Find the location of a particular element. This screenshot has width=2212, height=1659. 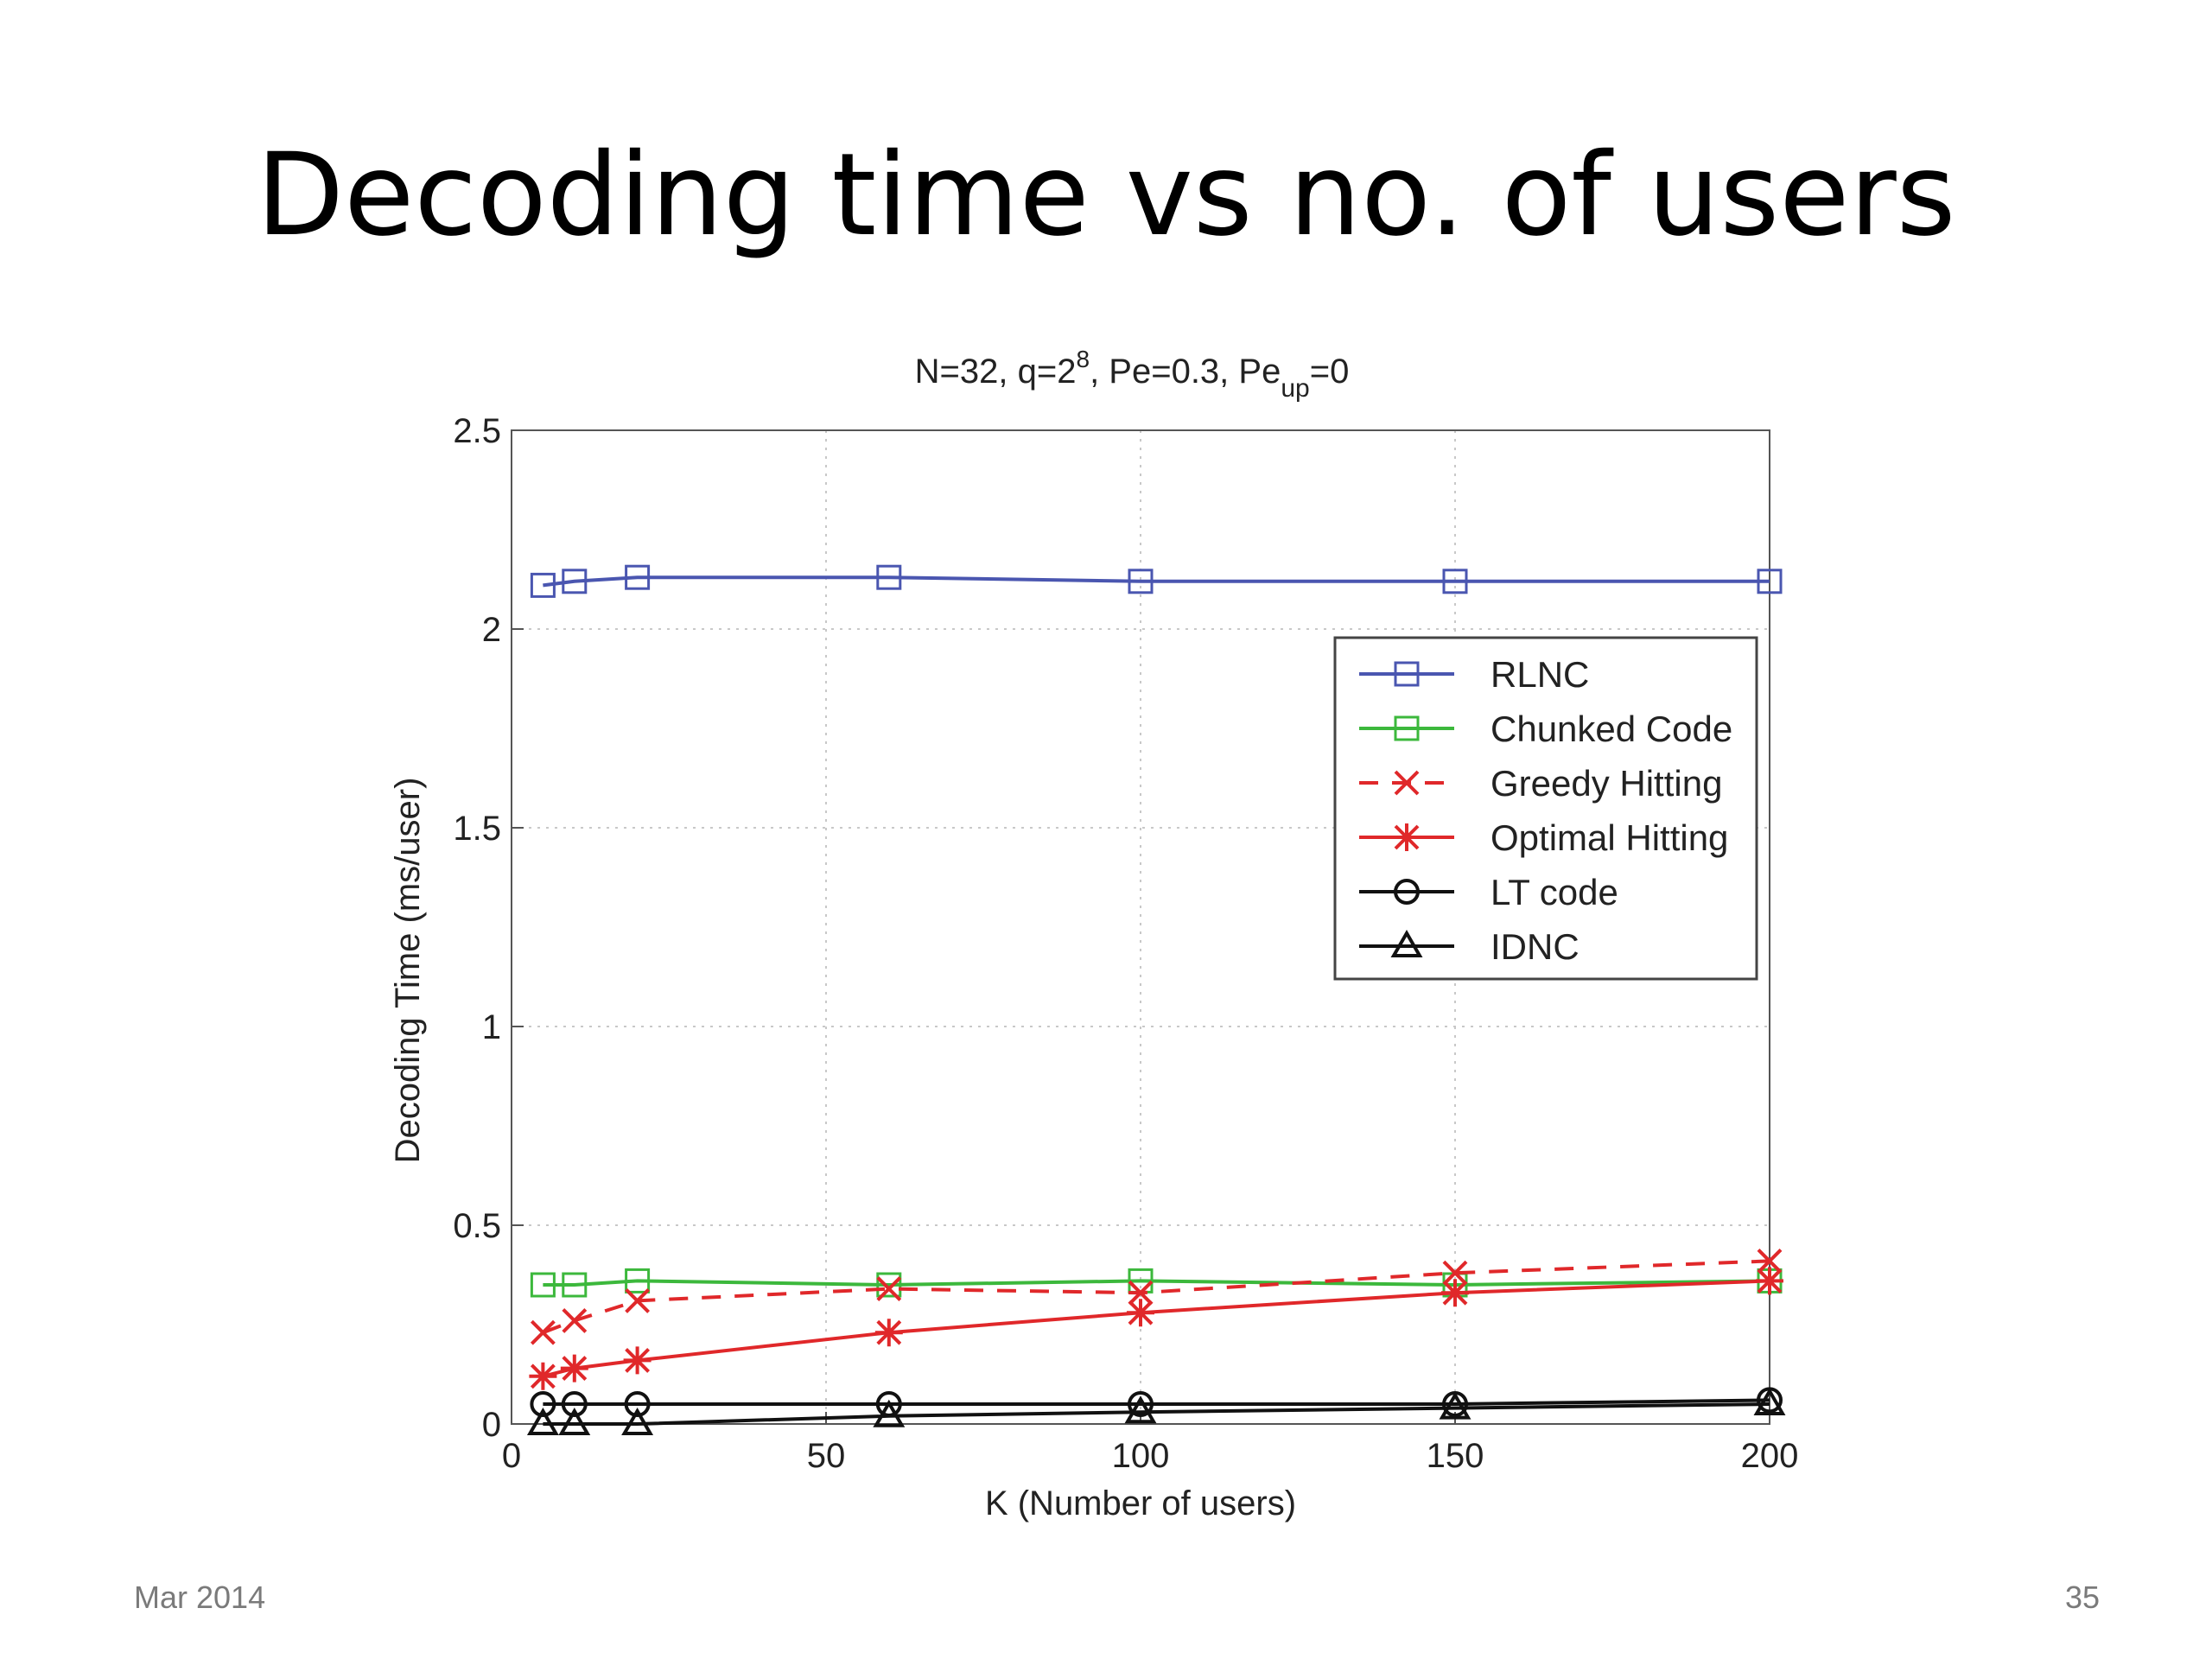

slide-title: Decoding time vs no. of users is located at coordinates (1106, 195).